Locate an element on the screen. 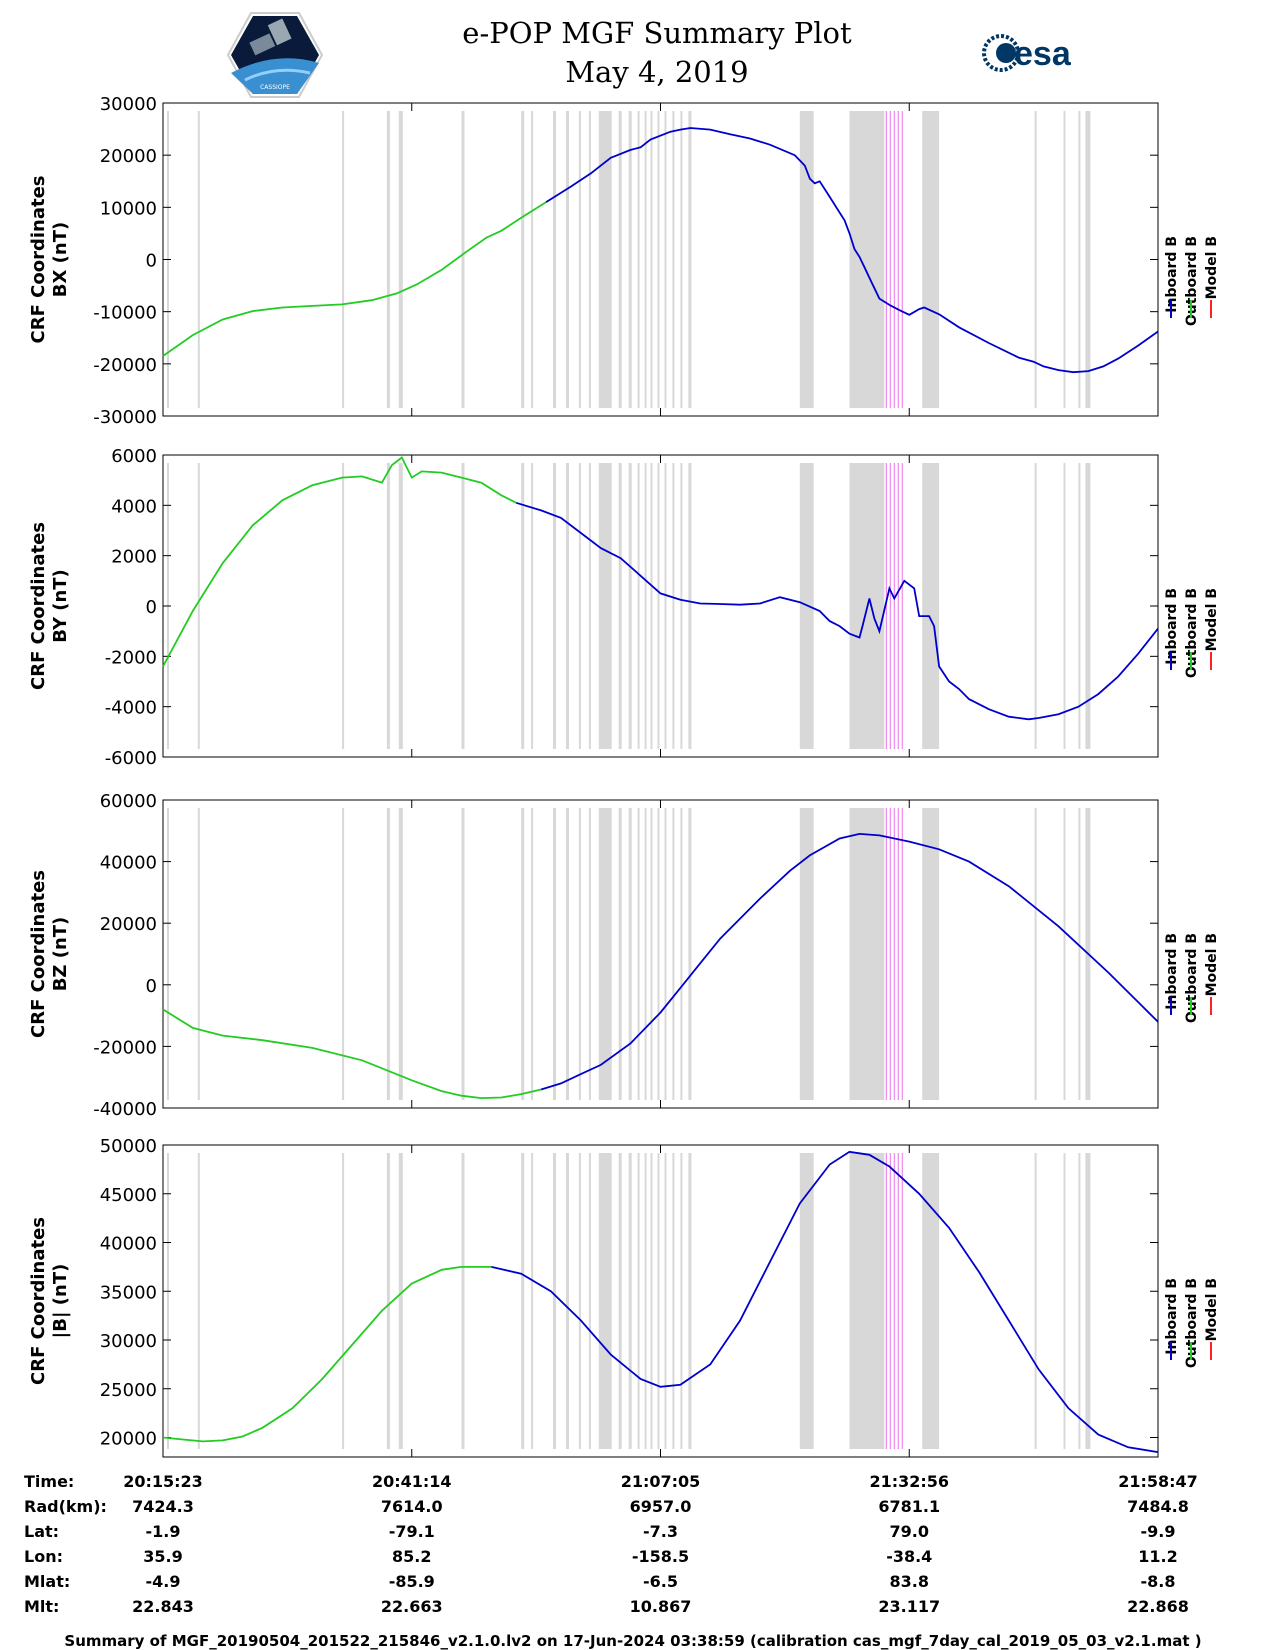  info-value: 23.117 is located at coordinates (909, 1606).